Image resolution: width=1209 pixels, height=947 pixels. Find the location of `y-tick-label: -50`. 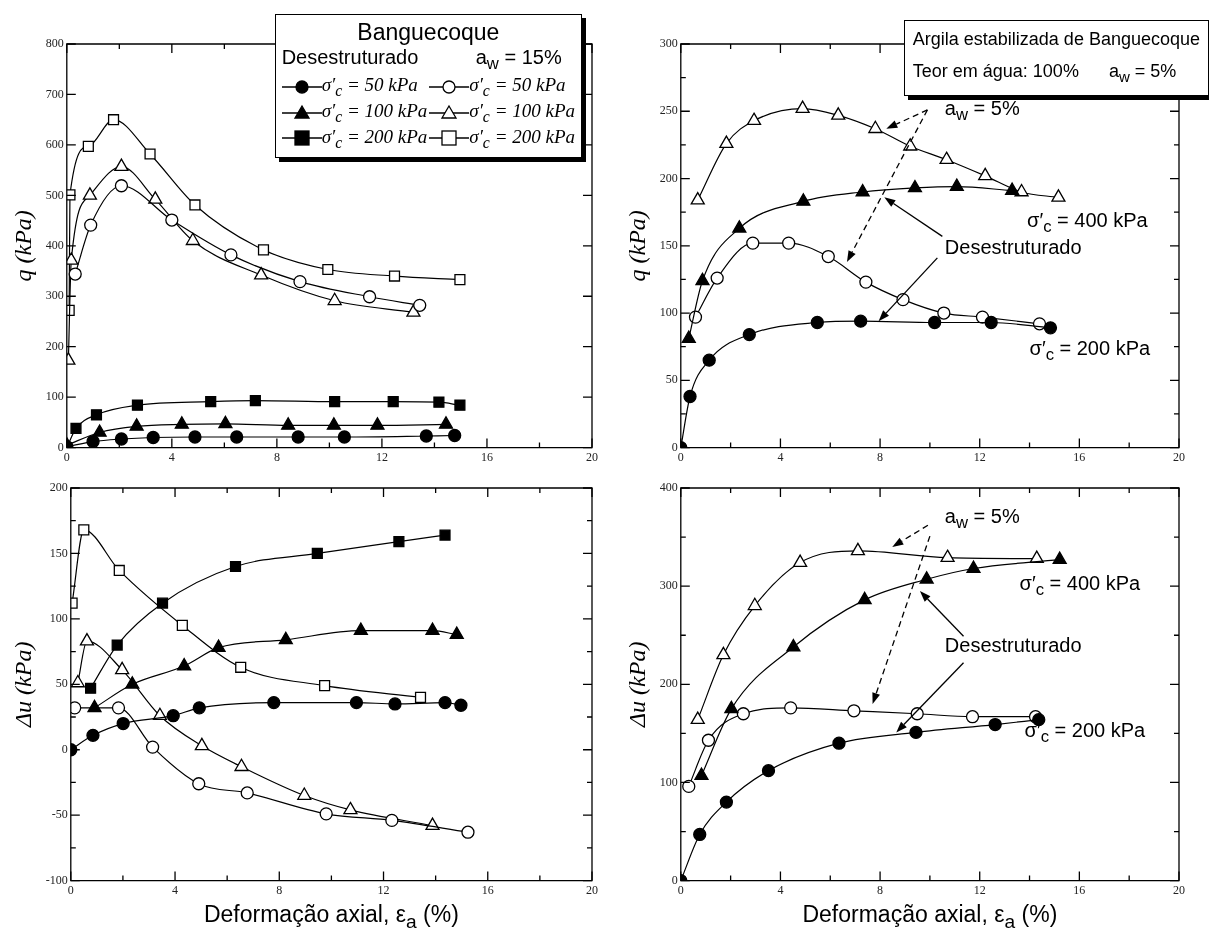

y-tick-label: -50 is located at coordinates (59, 814).